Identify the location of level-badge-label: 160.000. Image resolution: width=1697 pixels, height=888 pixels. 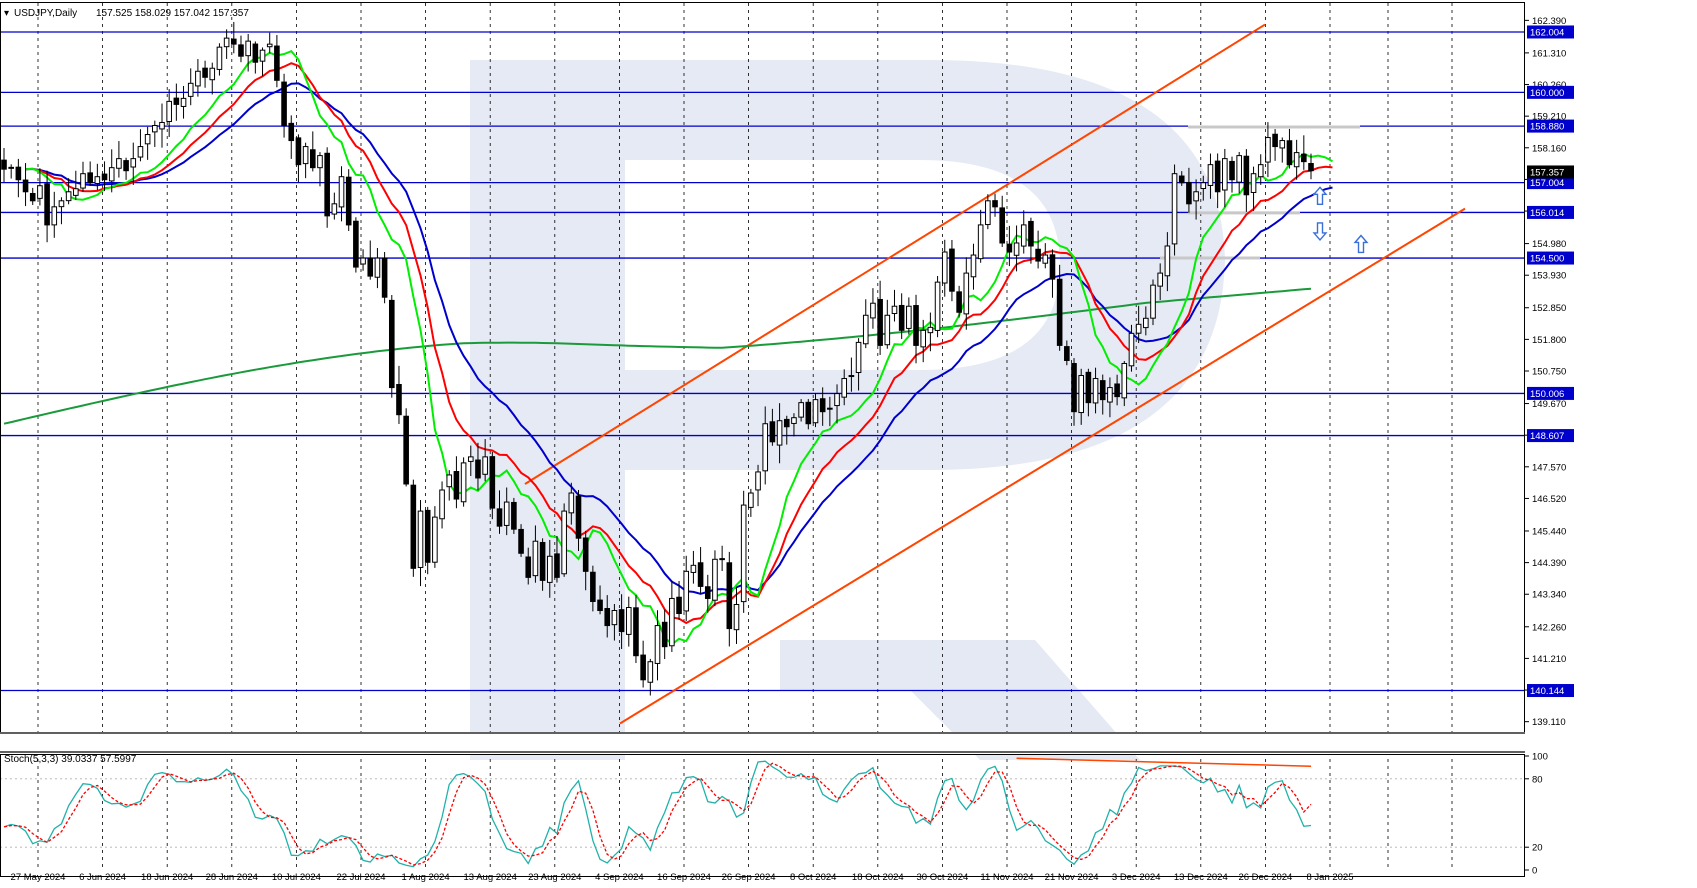
(1547, 93).